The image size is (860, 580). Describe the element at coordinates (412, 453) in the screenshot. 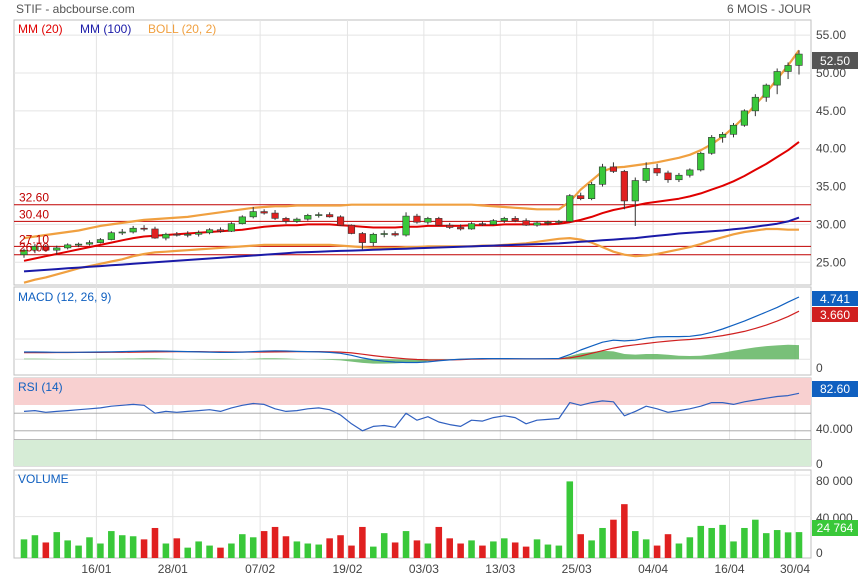

I see `rsi-oversold-zone` at that location.